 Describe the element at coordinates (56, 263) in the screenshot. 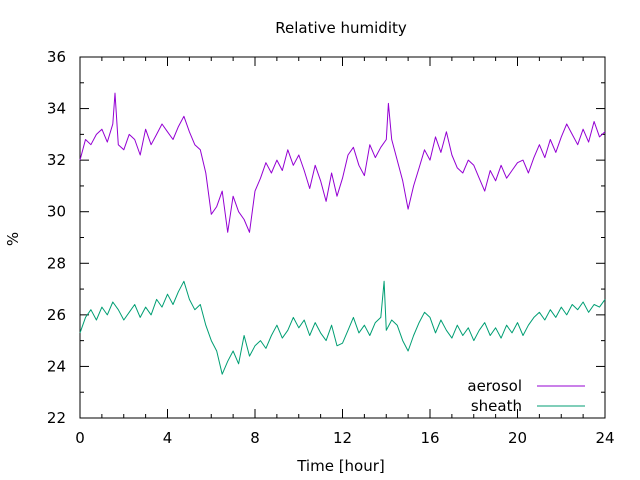

I see `y-tick-label: 28` at that location.